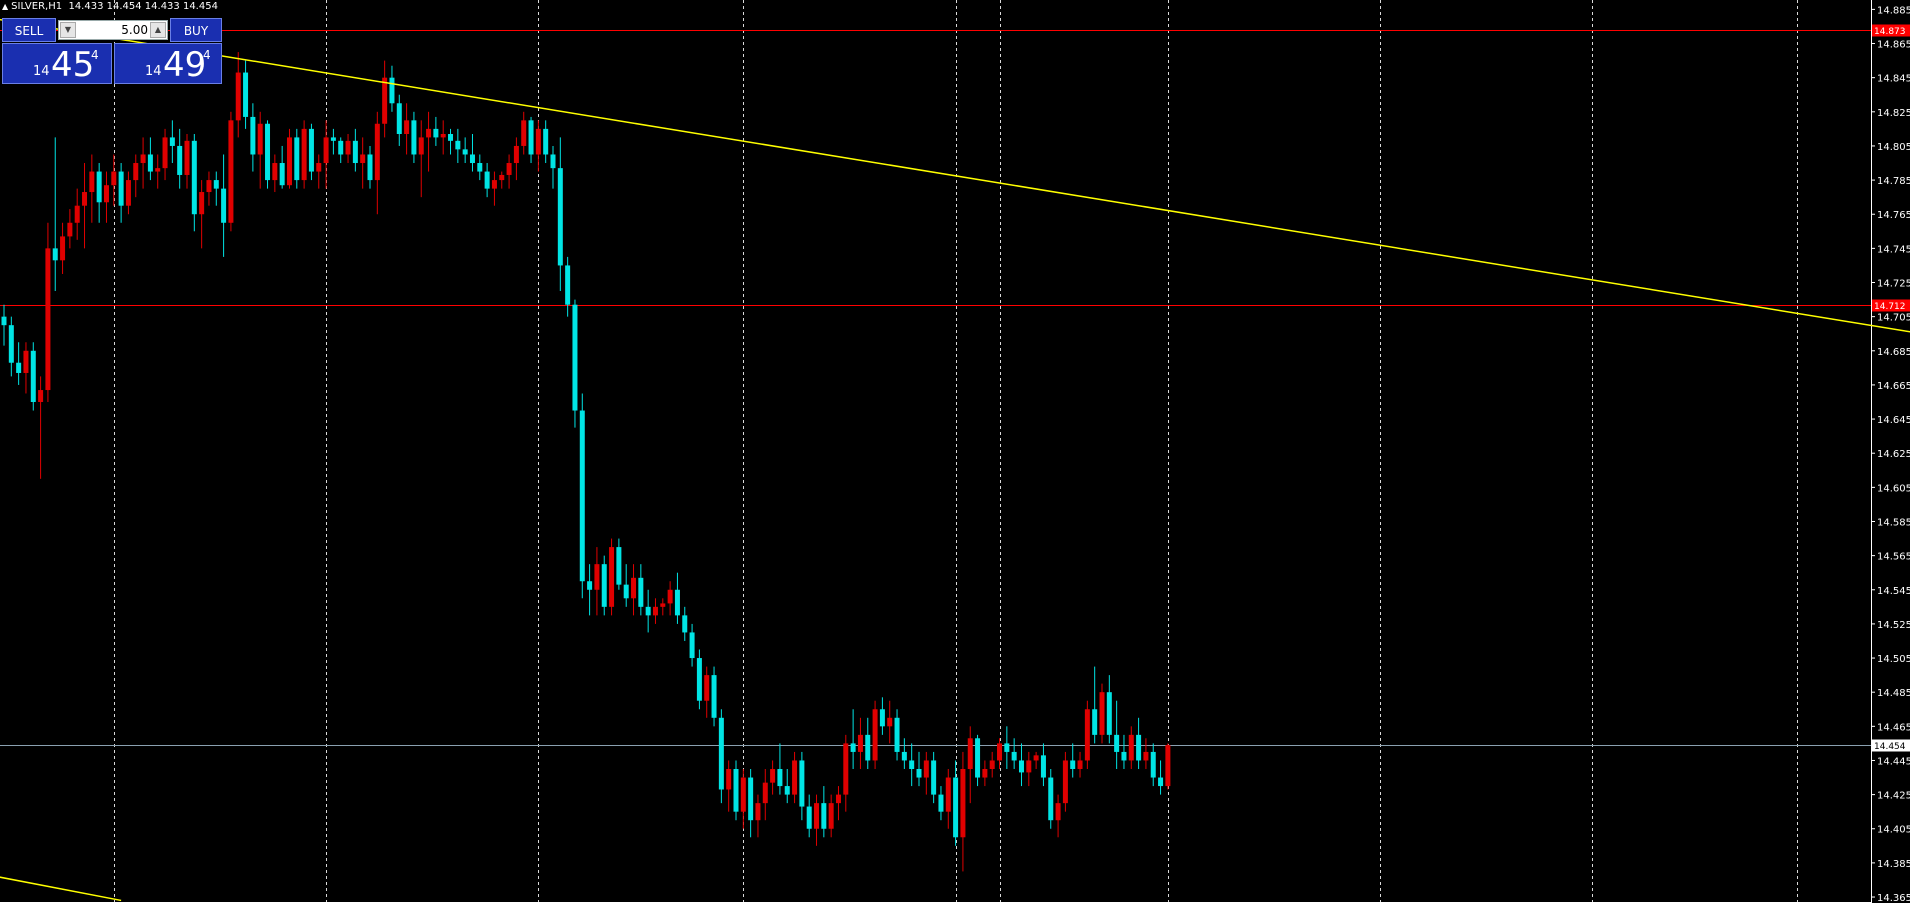 The width and height of the screenshot is (1910, 903). What do you see at coordinates (1893, 659) in the screenshot?
I see `ytick-label-19: 14.505` at bounding box center [1893, 659].